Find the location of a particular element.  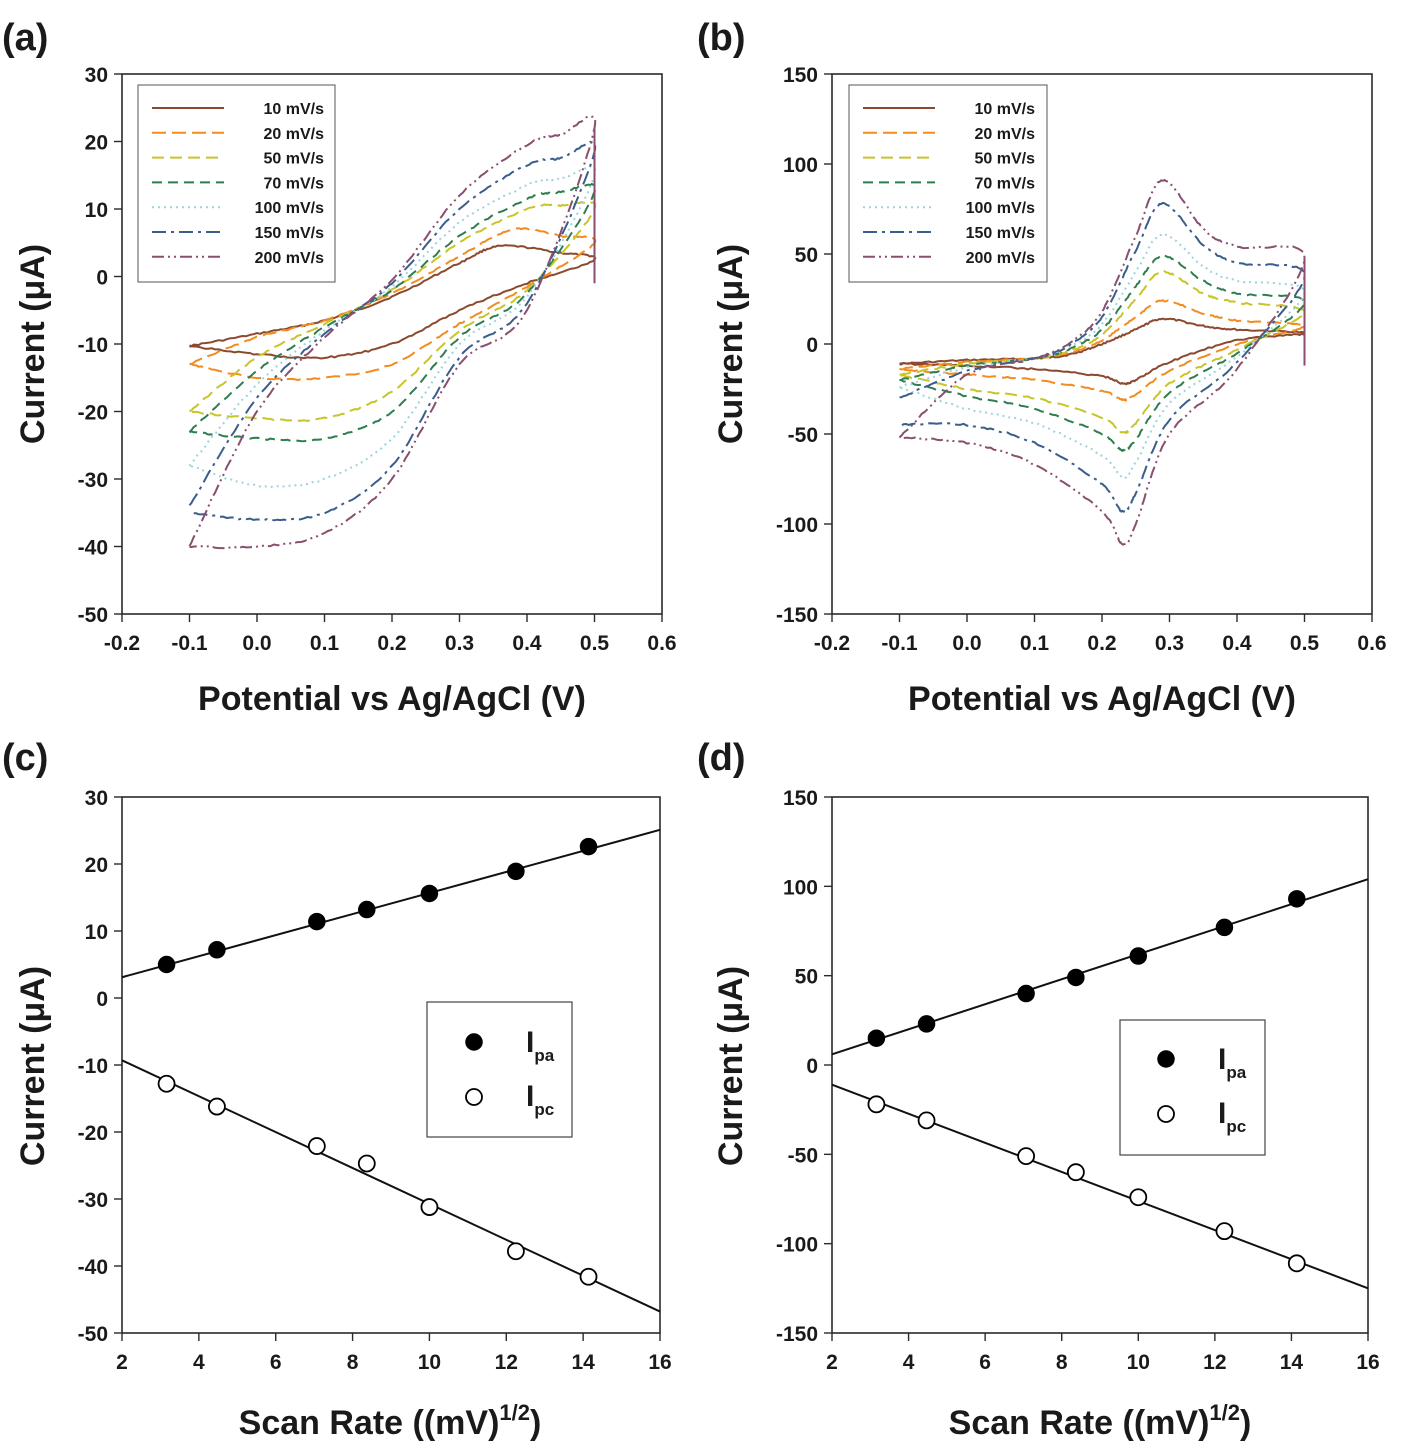

x-tick-label: 0.5 is located at coordinates (595, 643).